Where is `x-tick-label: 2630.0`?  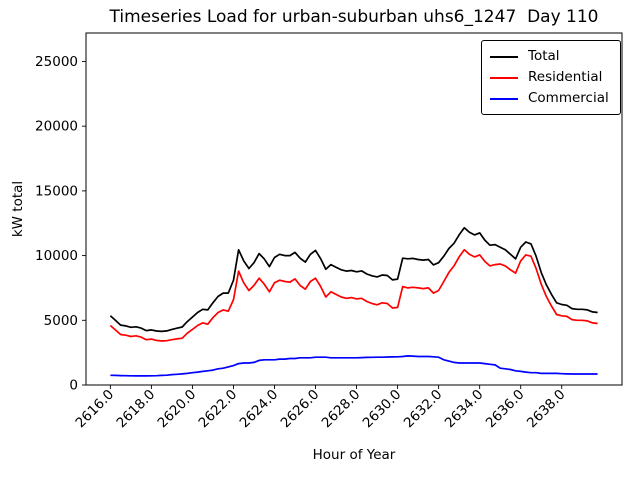
x-tick-label: 2630.0 is located at coordinates (382, 409).